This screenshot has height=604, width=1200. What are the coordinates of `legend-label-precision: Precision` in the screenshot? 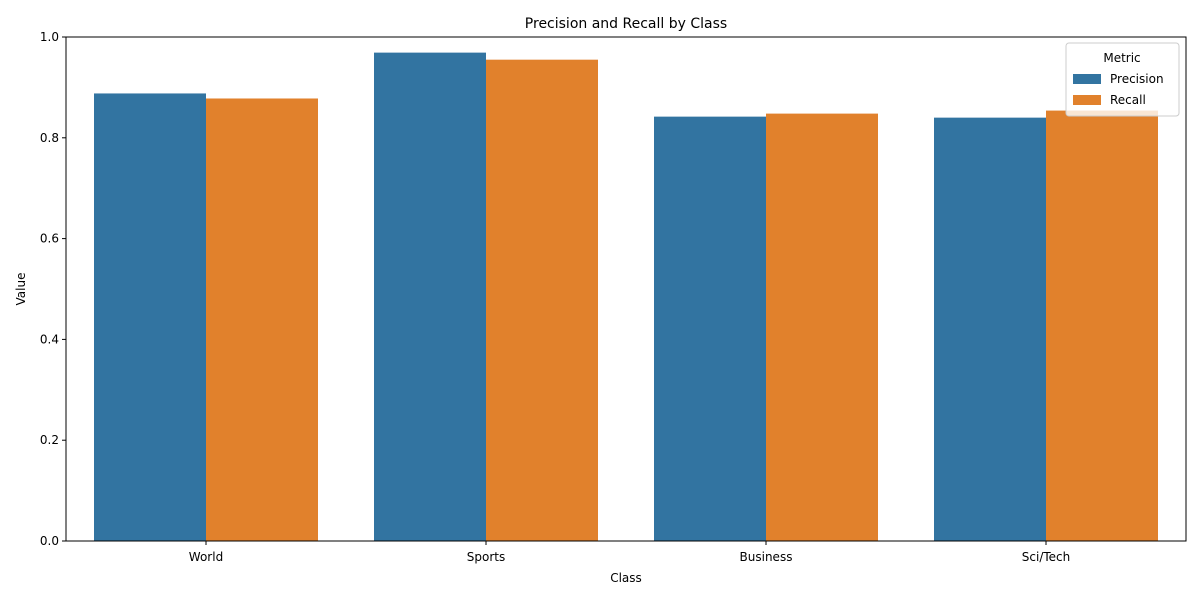 It's located at (1137, 79).